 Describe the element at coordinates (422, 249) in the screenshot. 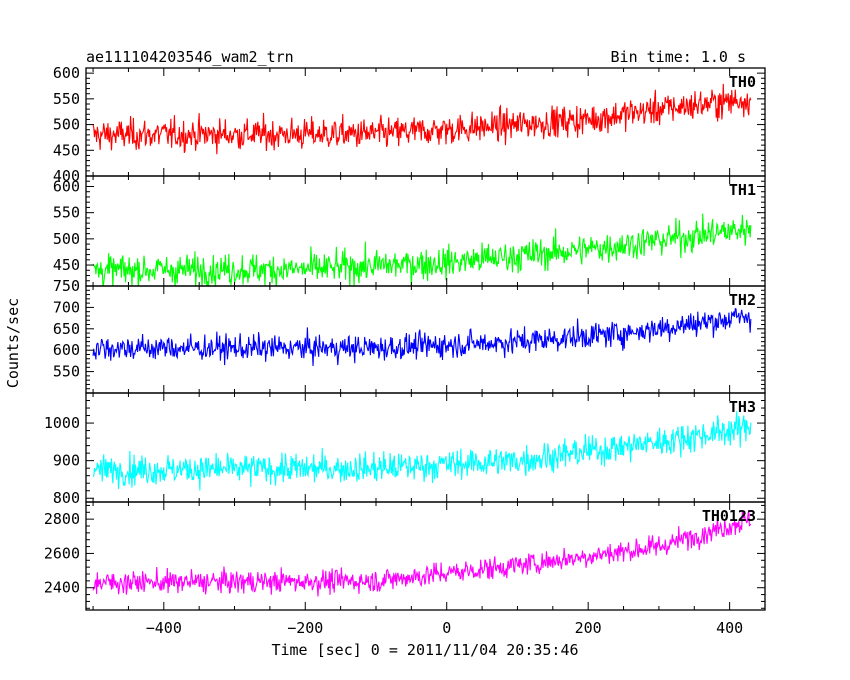

I see `series-th1-line` at that location.